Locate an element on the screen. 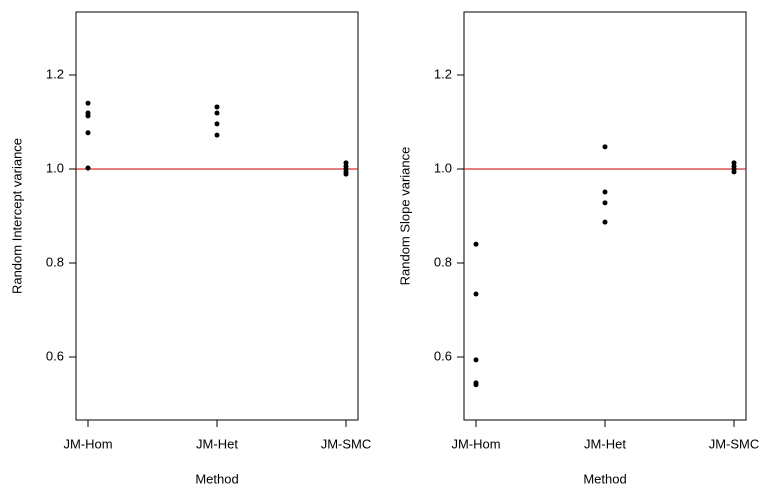  y-axis-label: Random Slope variance is located at coordinates (404, 216).